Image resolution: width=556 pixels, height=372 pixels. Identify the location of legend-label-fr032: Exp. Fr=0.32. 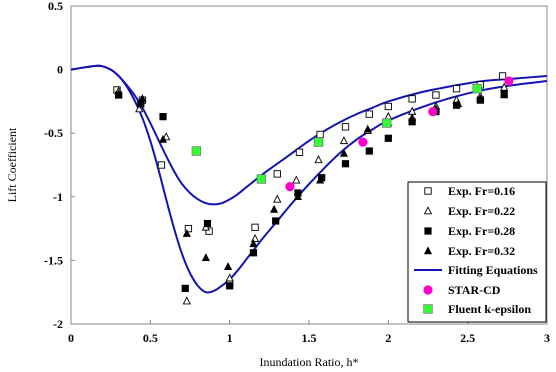
(481, 251).